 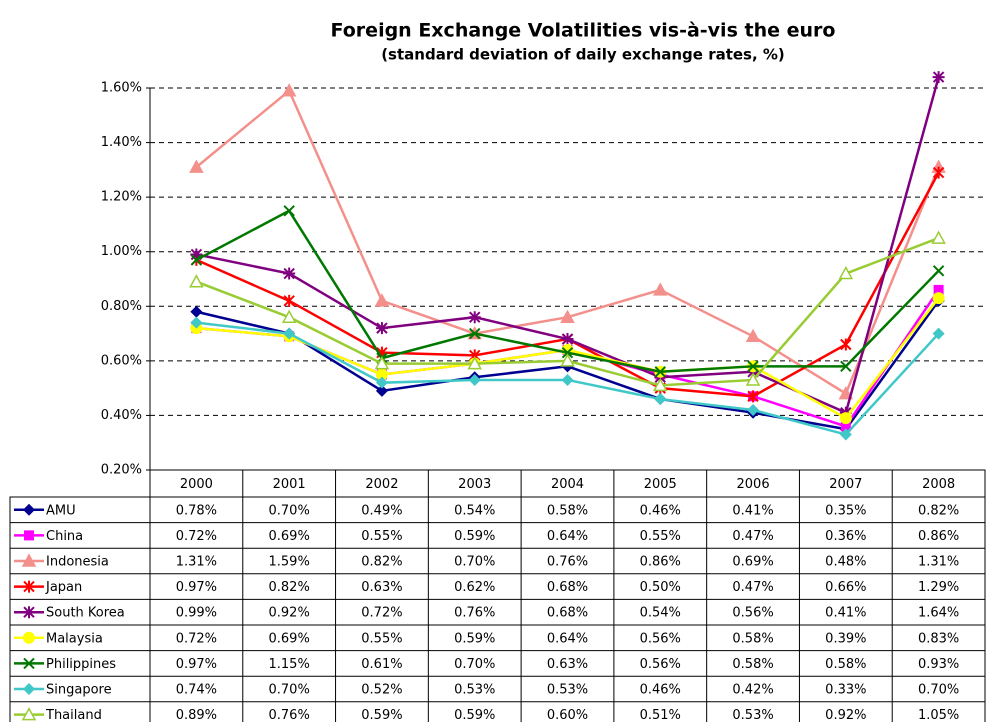 I want to click on table-value: 0.35%, so click(x=845, y=510).